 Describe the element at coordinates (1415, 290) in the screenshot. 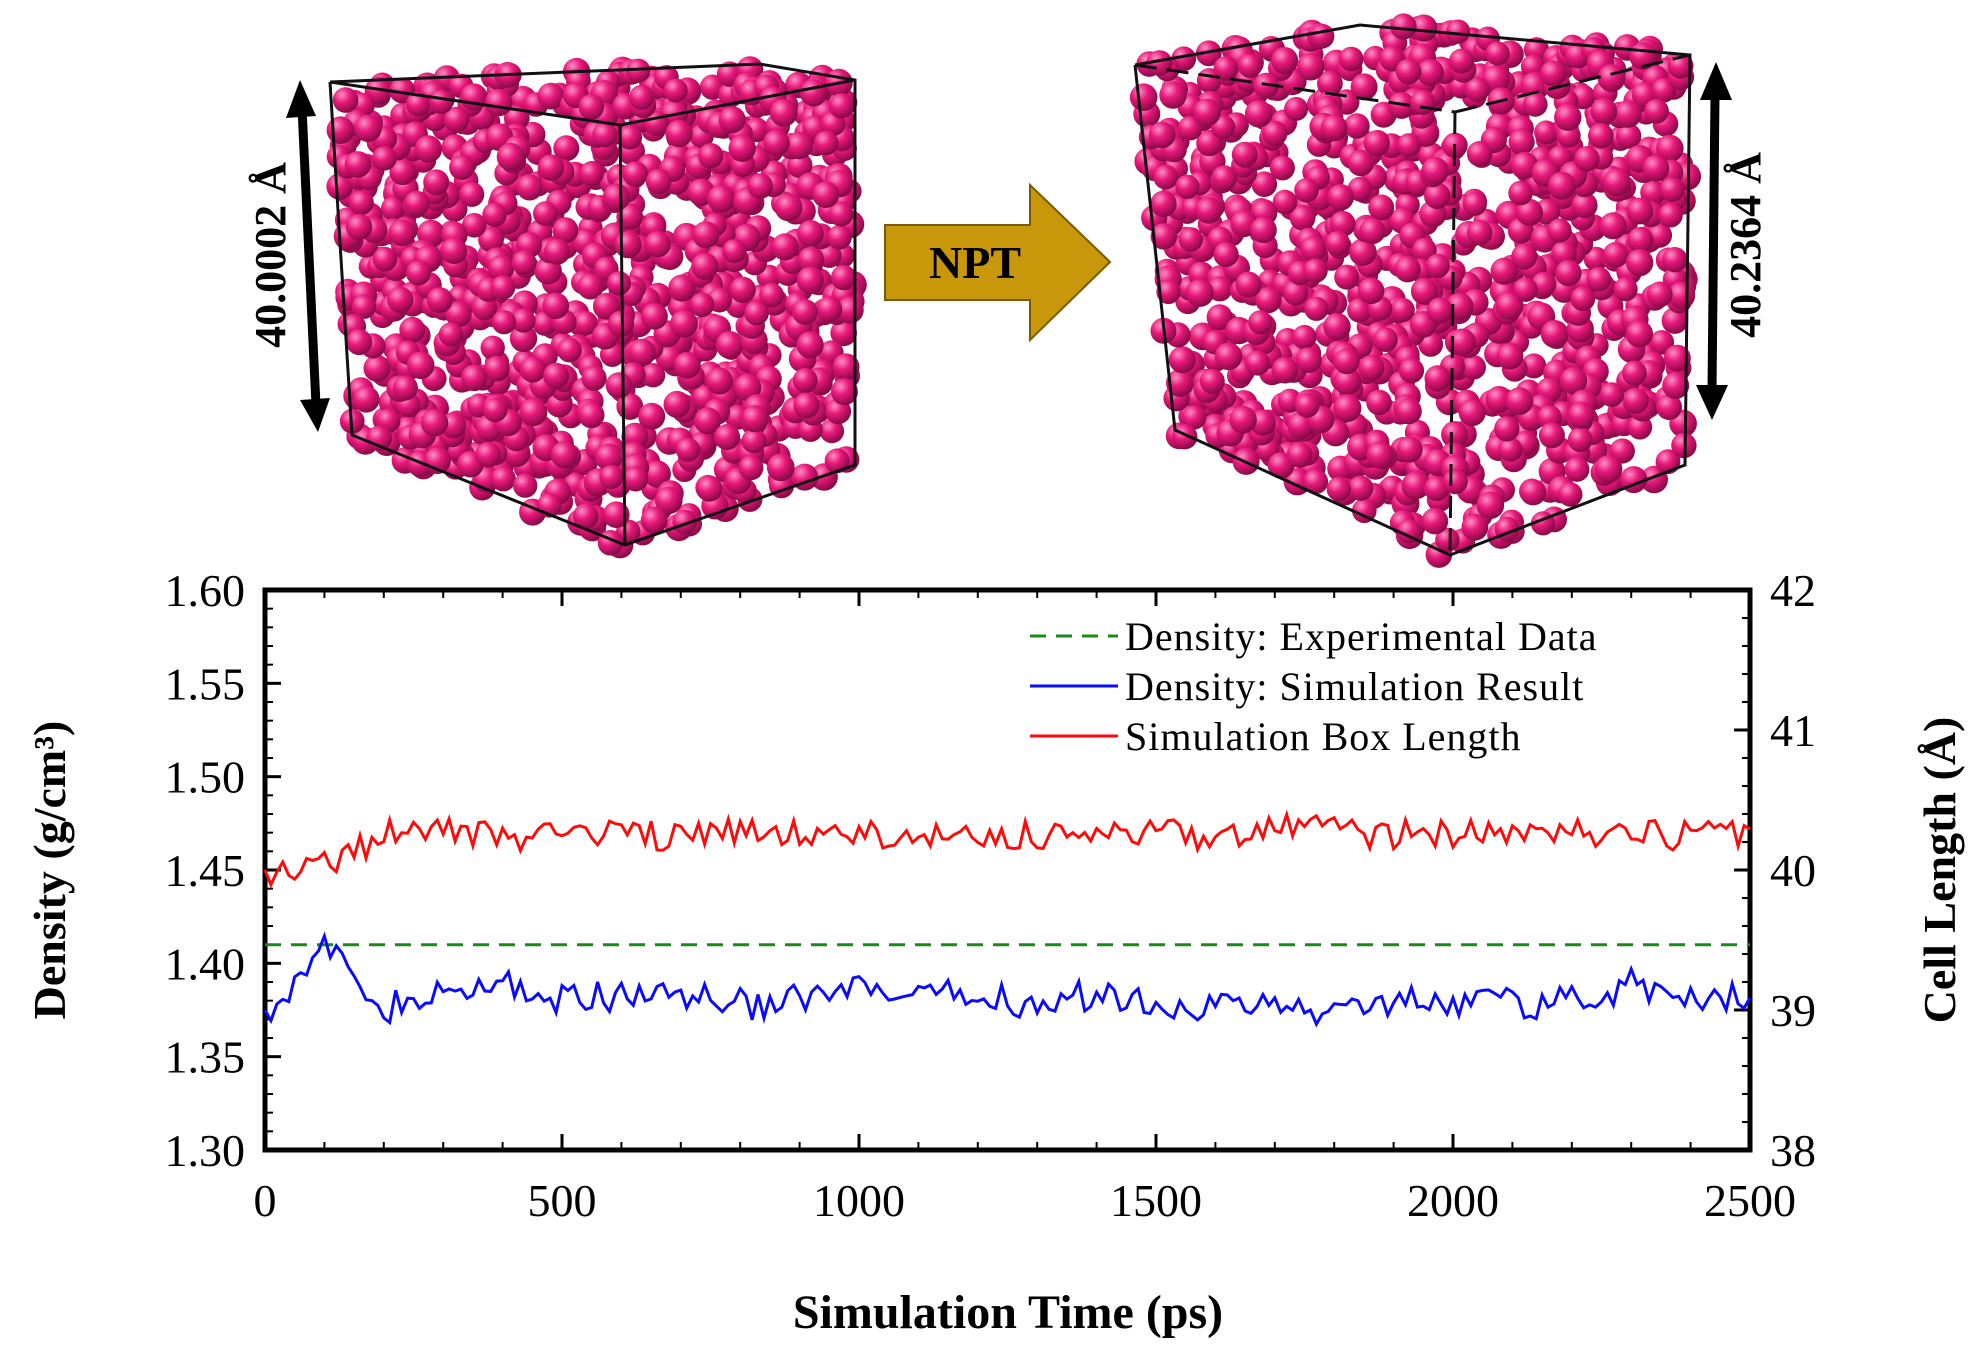

I see `spheres-after` at that location.